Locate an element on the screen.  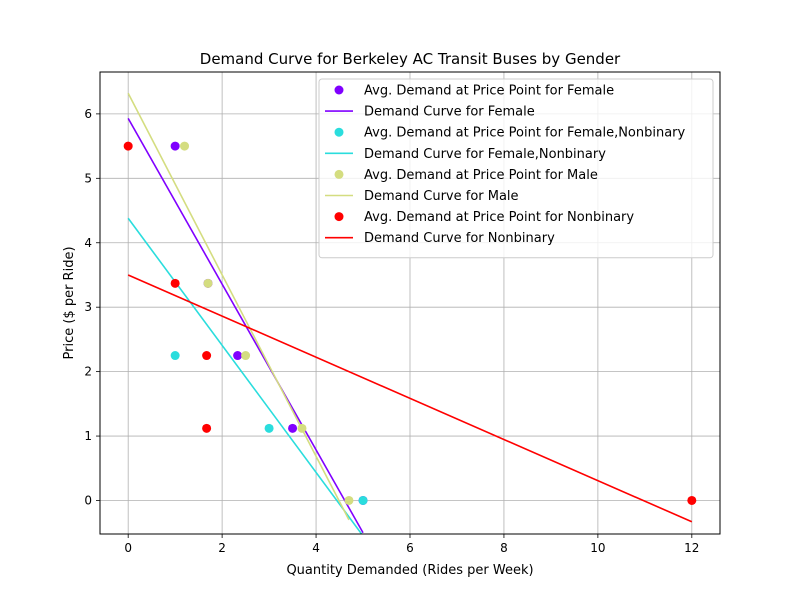
legend-label: Demand Curve for Nonbinary is located at coordinates (459, 238).